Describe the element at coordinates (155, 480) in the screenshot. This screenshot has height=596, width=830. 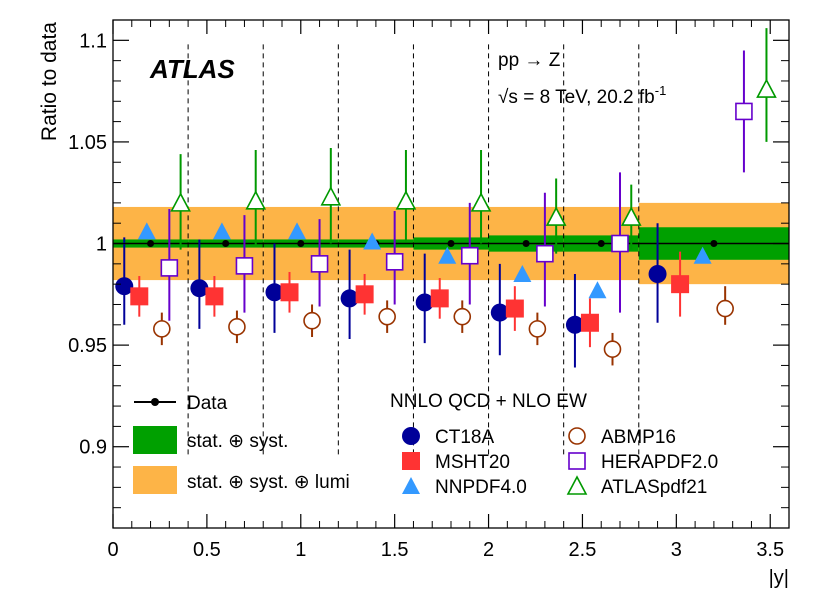
I see `legend-total-swatch` at that location.